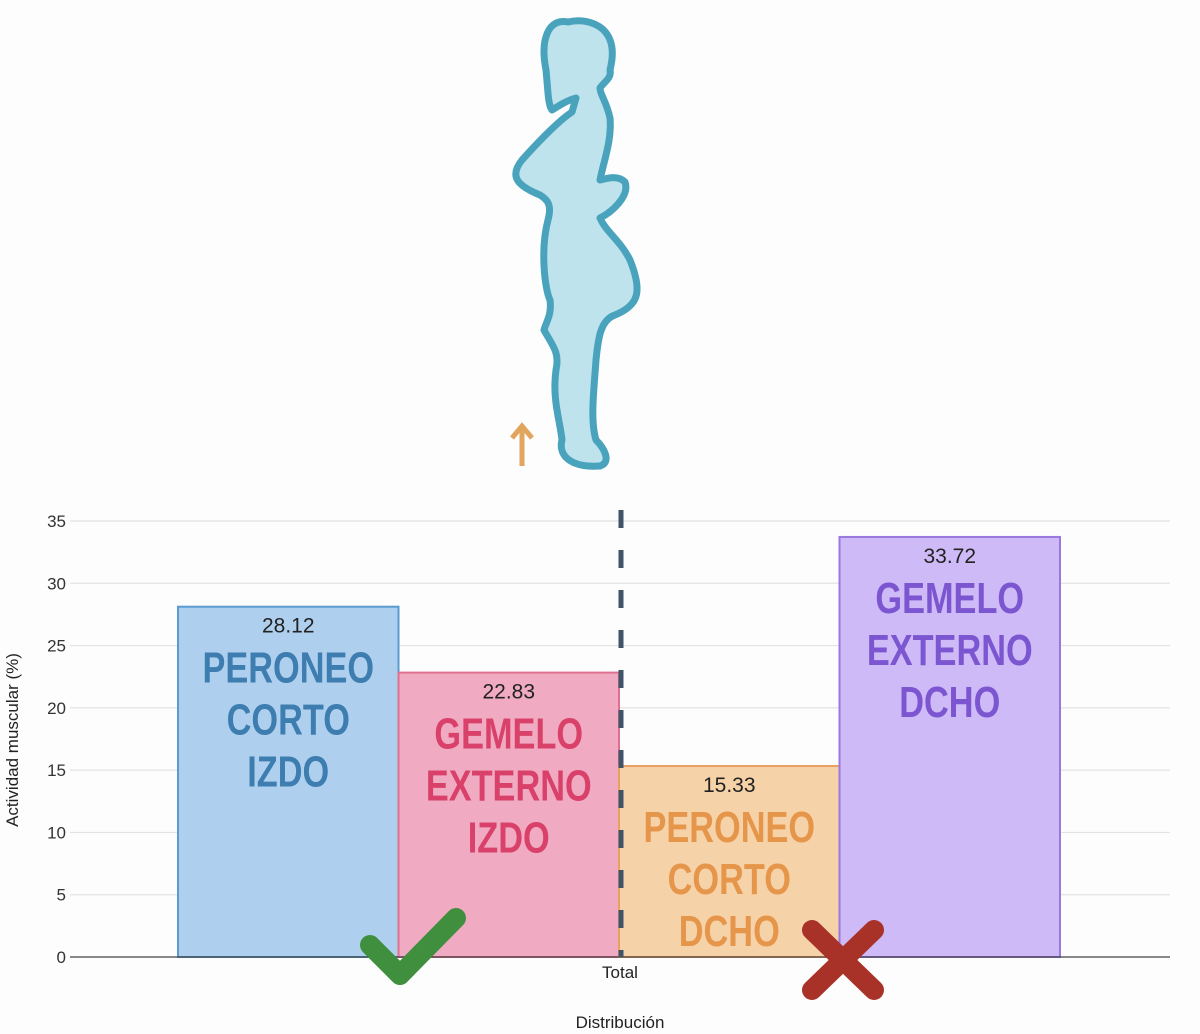 This screenshot has height=1034, width=1200. What do you see at coordinates (576, 243) in the screenshot?
I see `woman-silhouette-icon` at bounding box center [576, 243].